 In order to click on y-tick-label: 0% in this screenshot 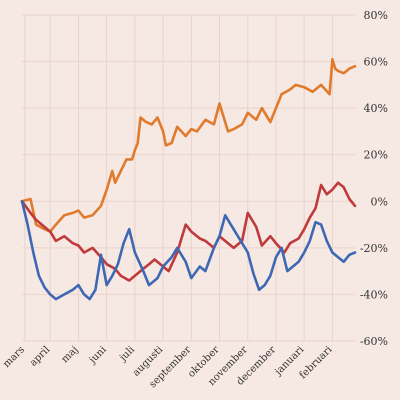, I will do `click(379, 201)`.